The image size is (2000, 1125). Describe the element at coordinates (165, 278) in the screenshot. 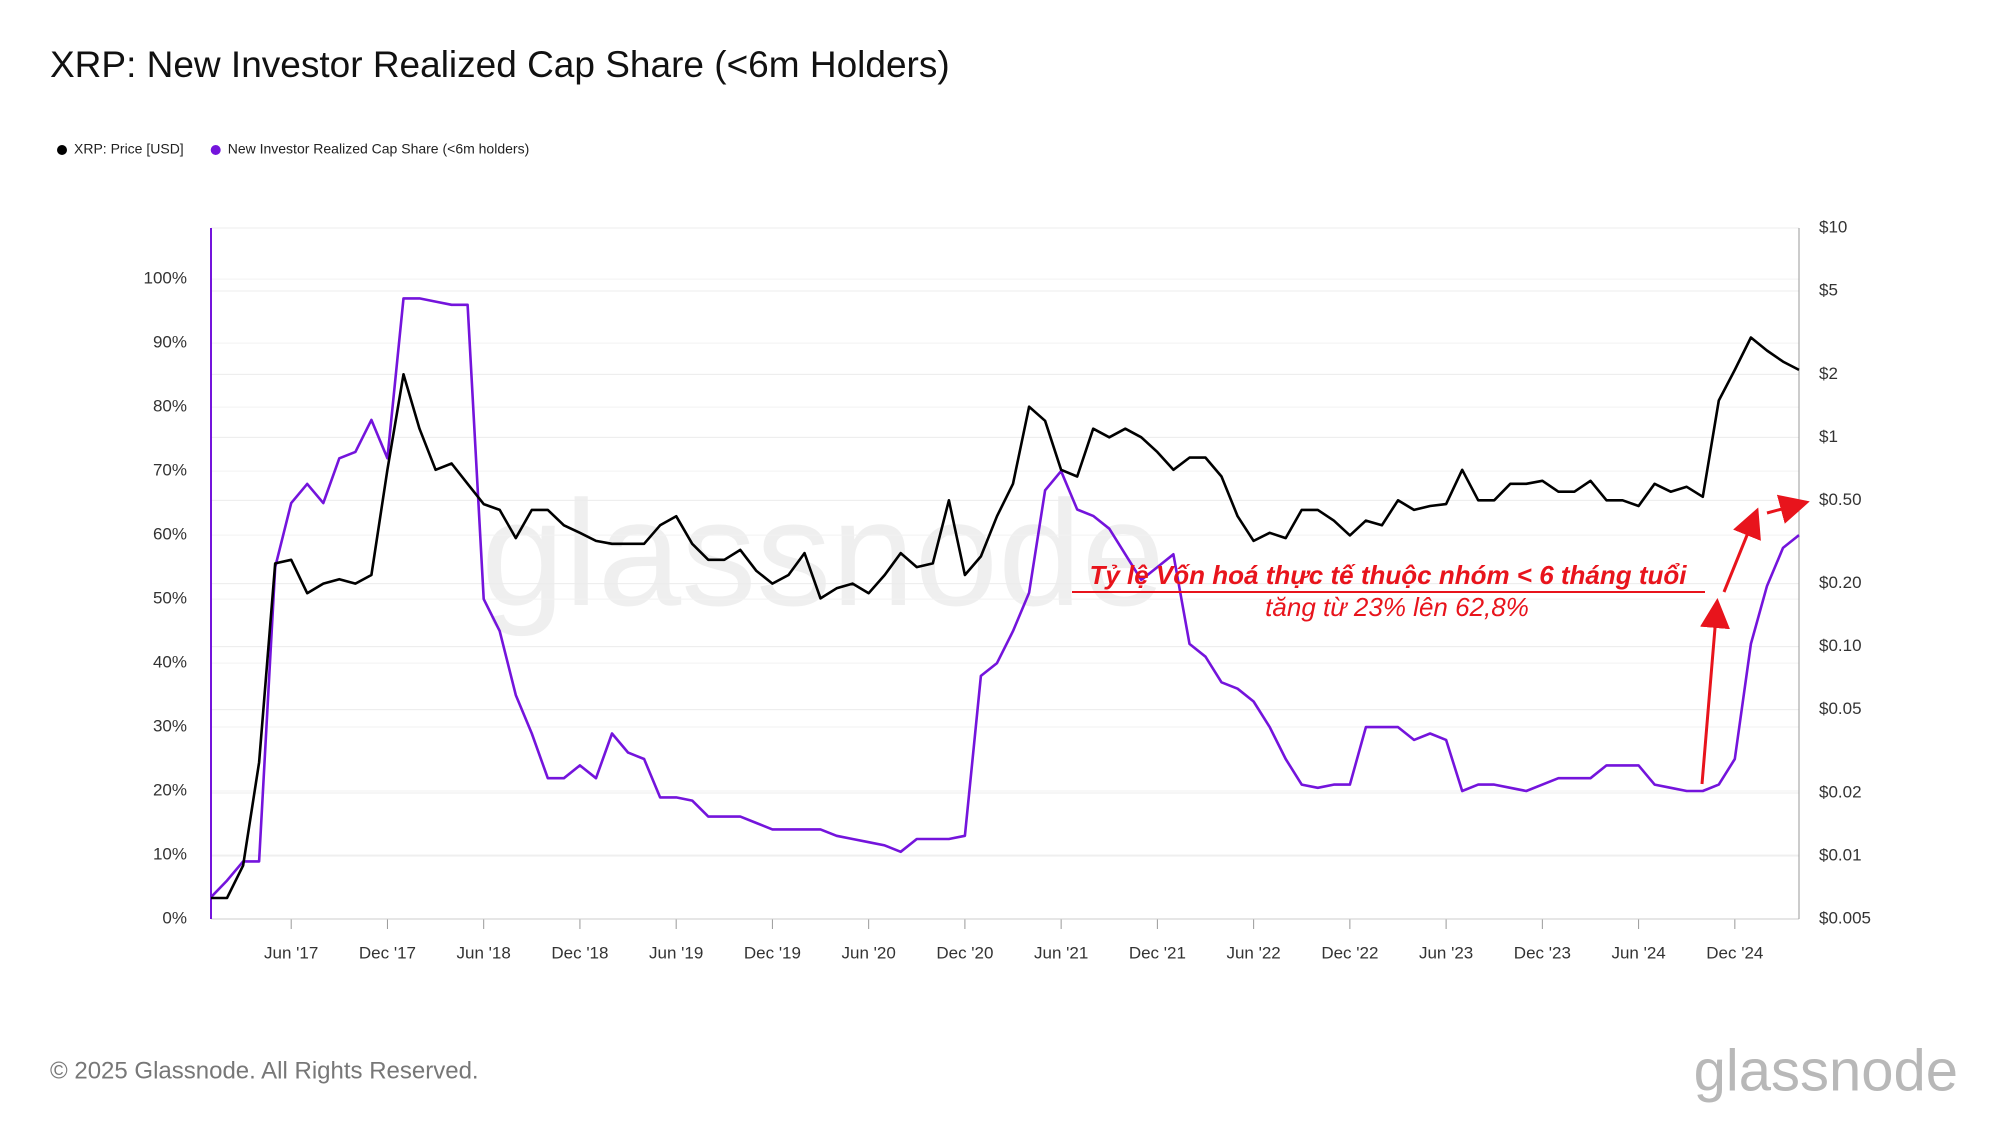

I see `y-tick-label: 100%` at that location.